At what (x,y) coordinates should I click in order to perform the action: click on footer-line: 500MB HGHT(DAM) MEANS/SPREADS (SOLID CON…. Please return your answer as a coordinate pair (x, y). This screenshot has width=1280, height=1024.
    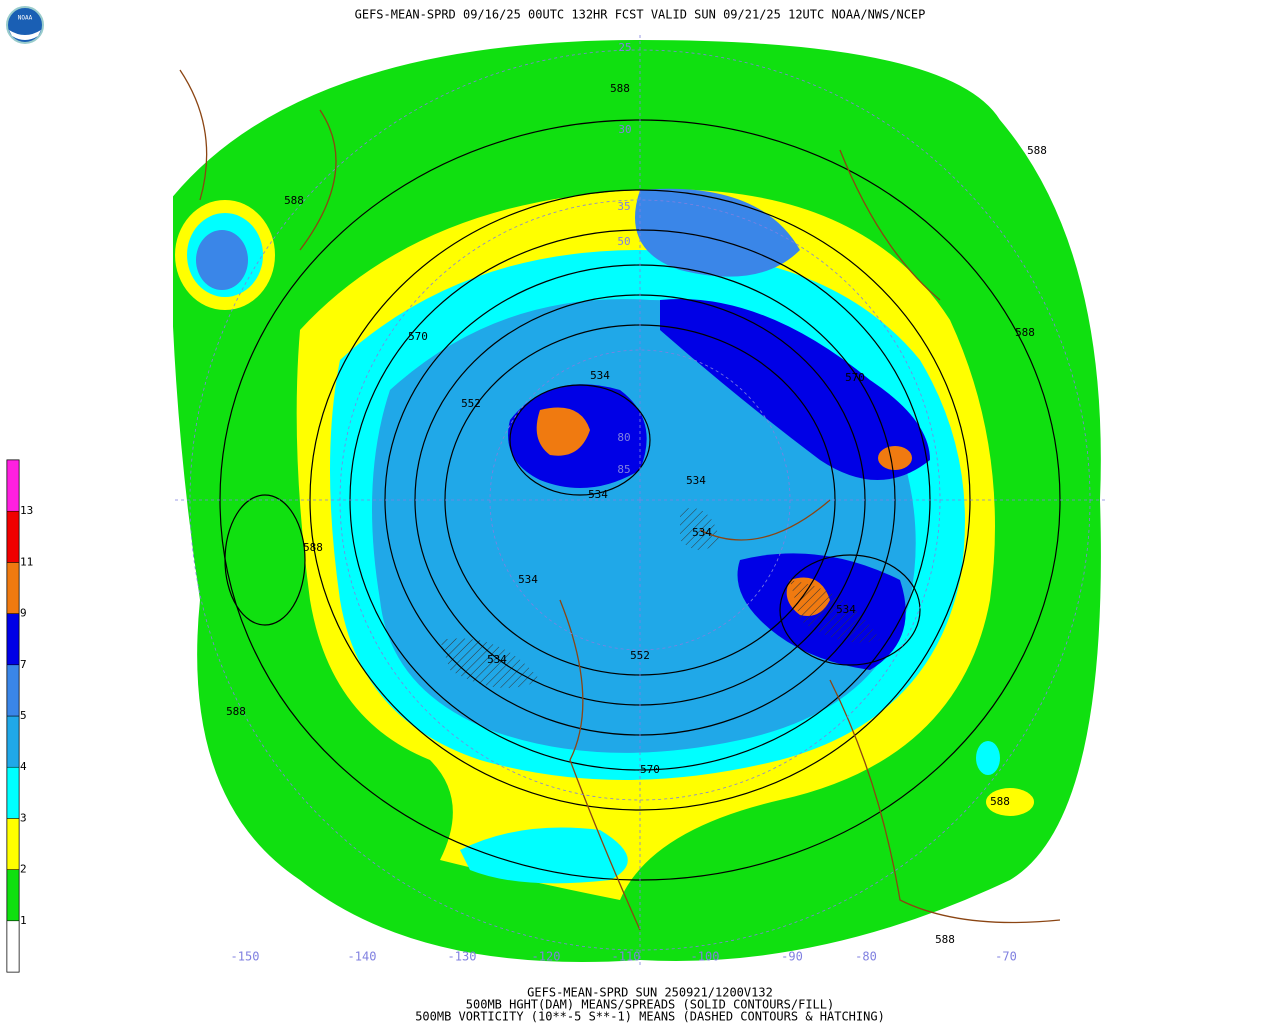
    Looking at the image, I should click on (650, 1005).